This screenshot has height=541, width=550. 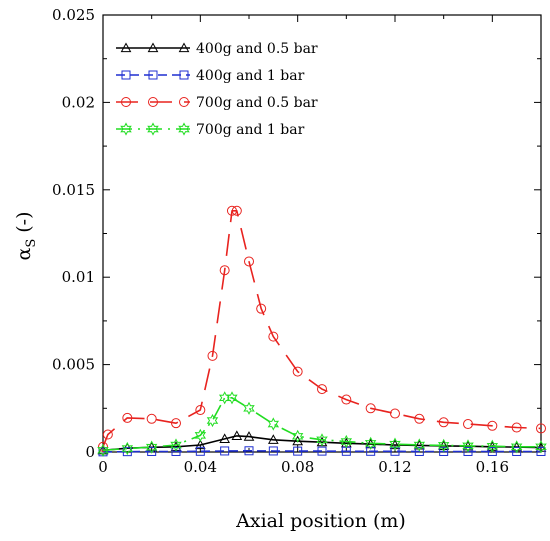 I want to click on legend-item: 700g and 0.5 bar, so click(x=217, y=103).